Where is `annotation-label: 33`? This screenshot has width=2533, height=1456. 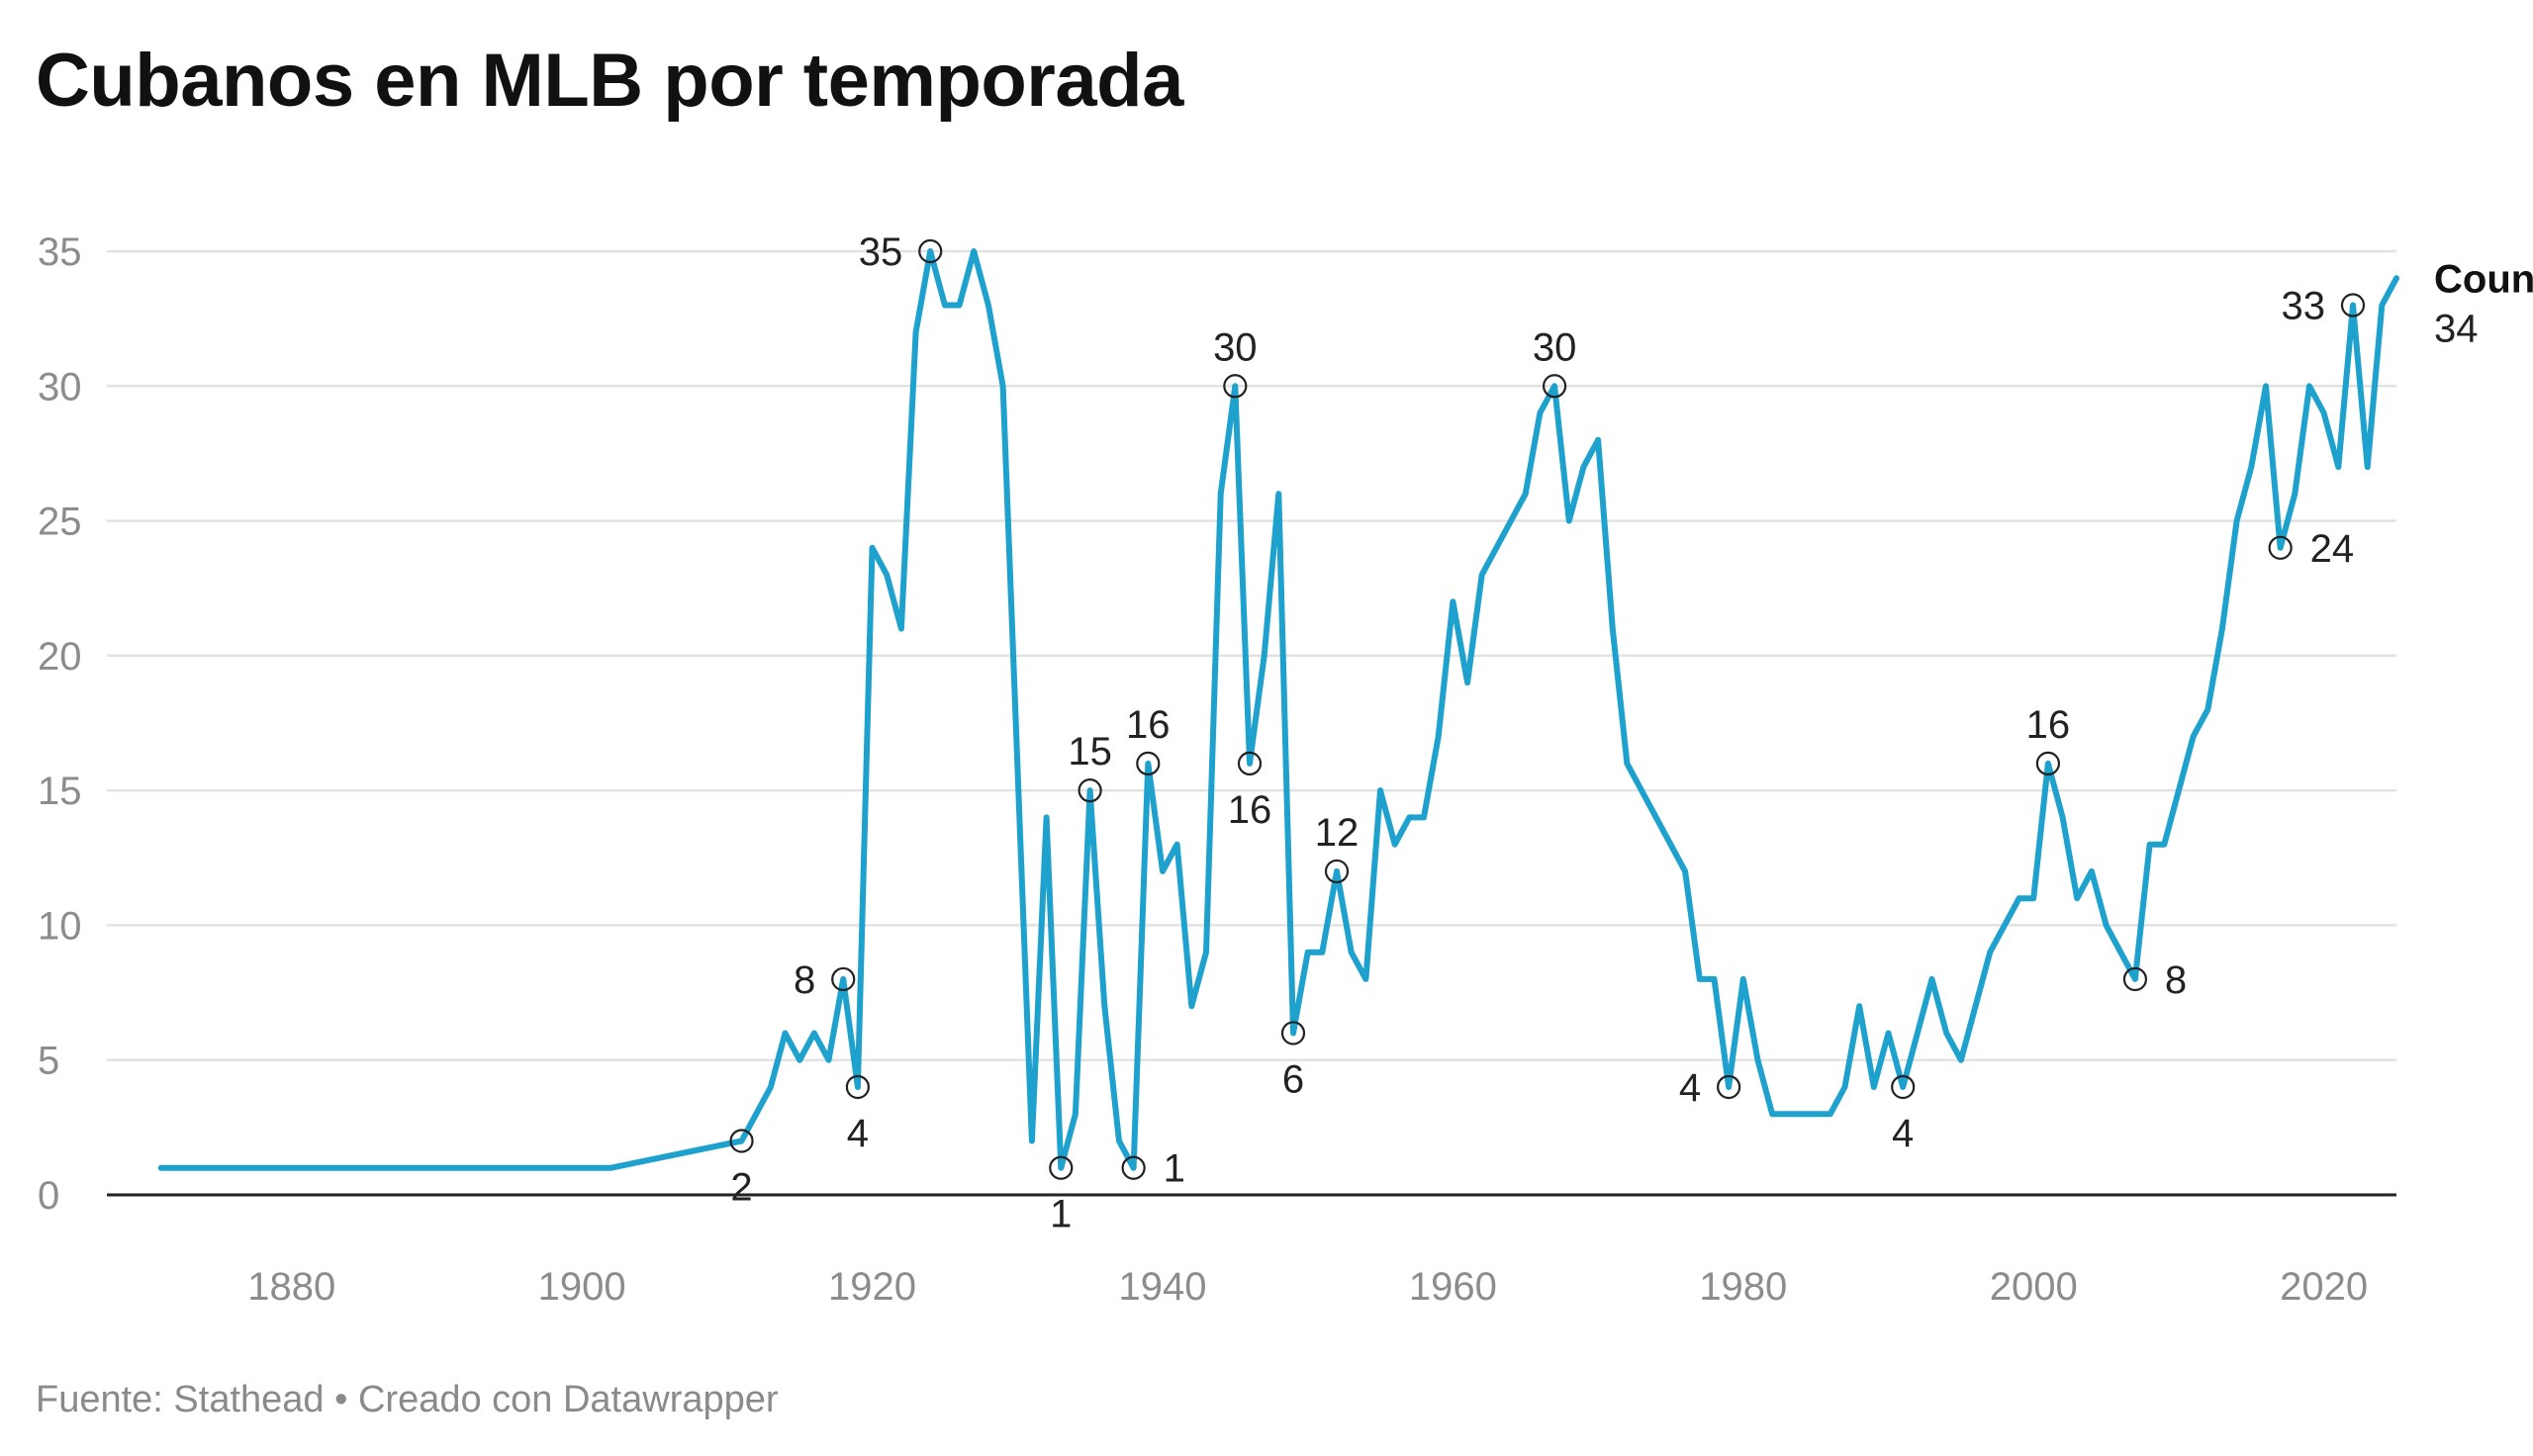 annotation-label: 33 is located at coordinates (2303, 306).